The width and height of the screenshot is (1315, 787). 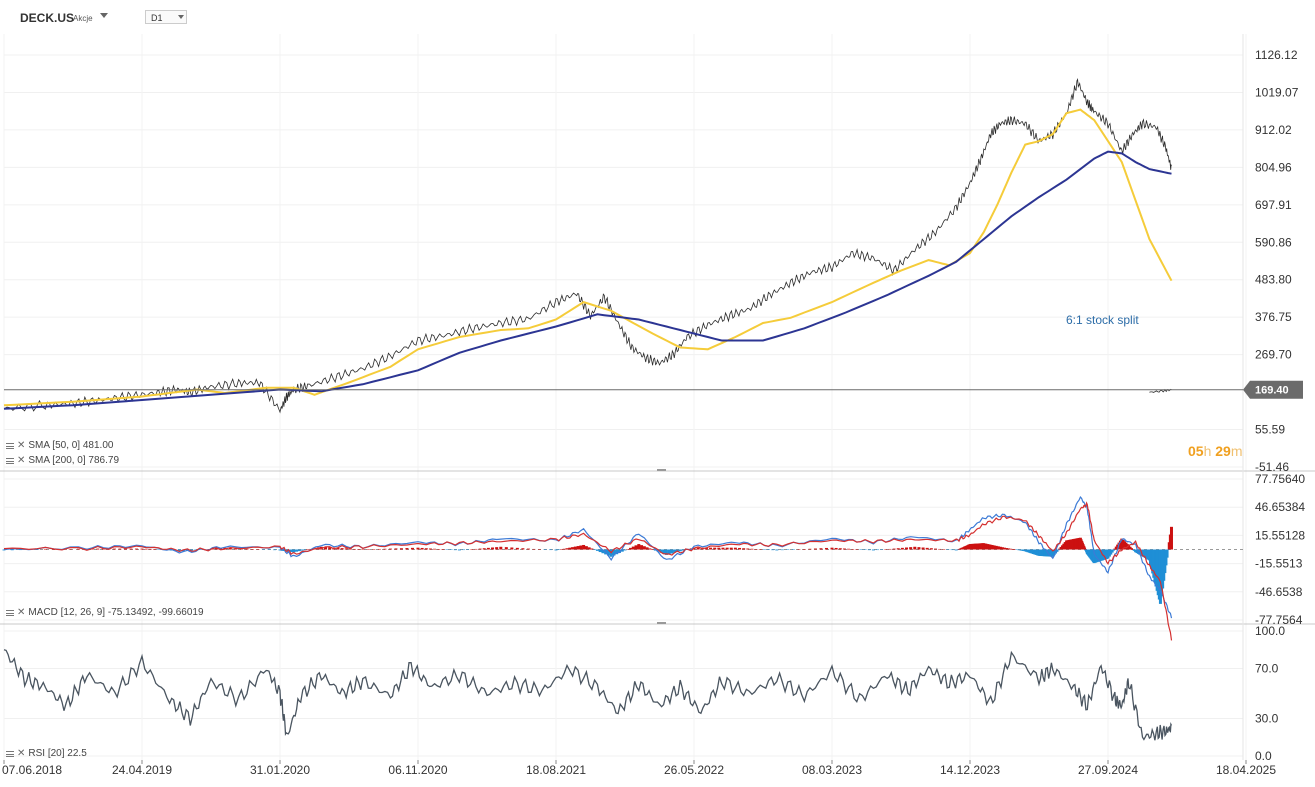 I want to click on time-tick-label: 27.09.2024, so click(x=1108, y=770).